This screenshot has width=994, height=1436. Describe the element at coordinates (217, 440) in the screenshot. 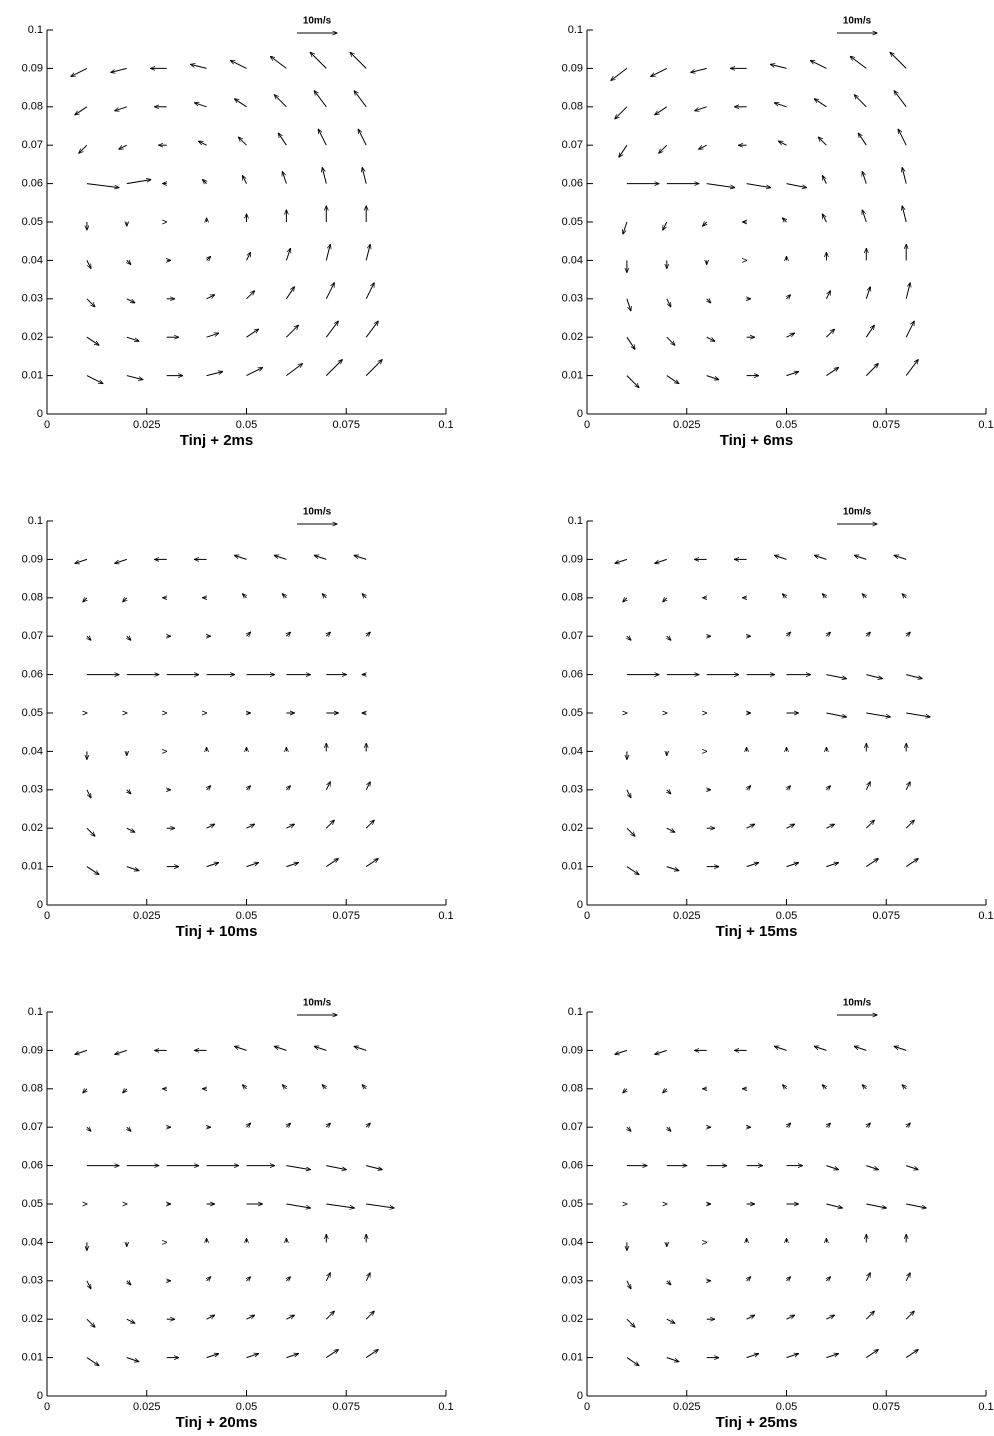

I see `panel-title: Tinj + 2ms` at that location.